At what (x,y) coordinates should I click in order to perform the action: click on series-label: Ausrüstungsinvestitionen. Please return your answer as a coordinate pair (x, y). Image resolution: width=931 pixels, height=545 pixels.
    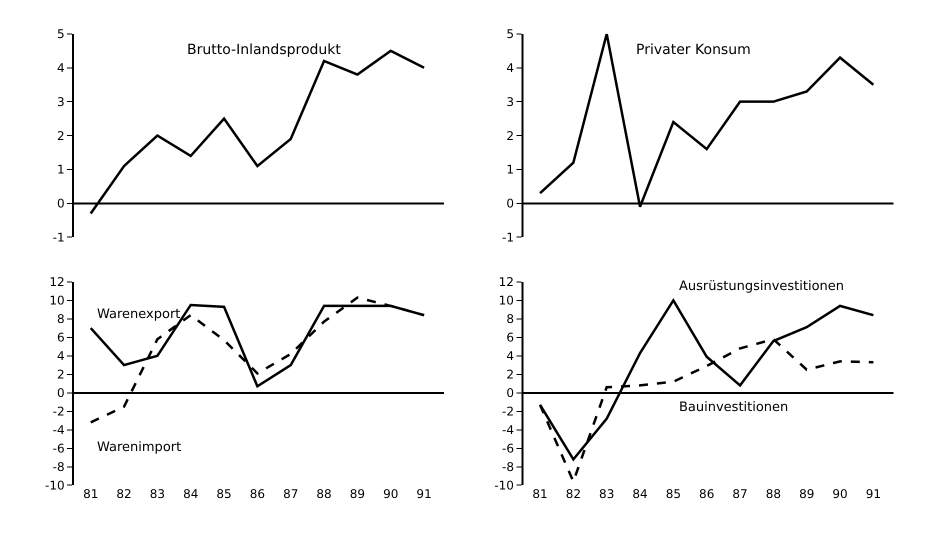
    Looking at the image, I should click on (761, 286).